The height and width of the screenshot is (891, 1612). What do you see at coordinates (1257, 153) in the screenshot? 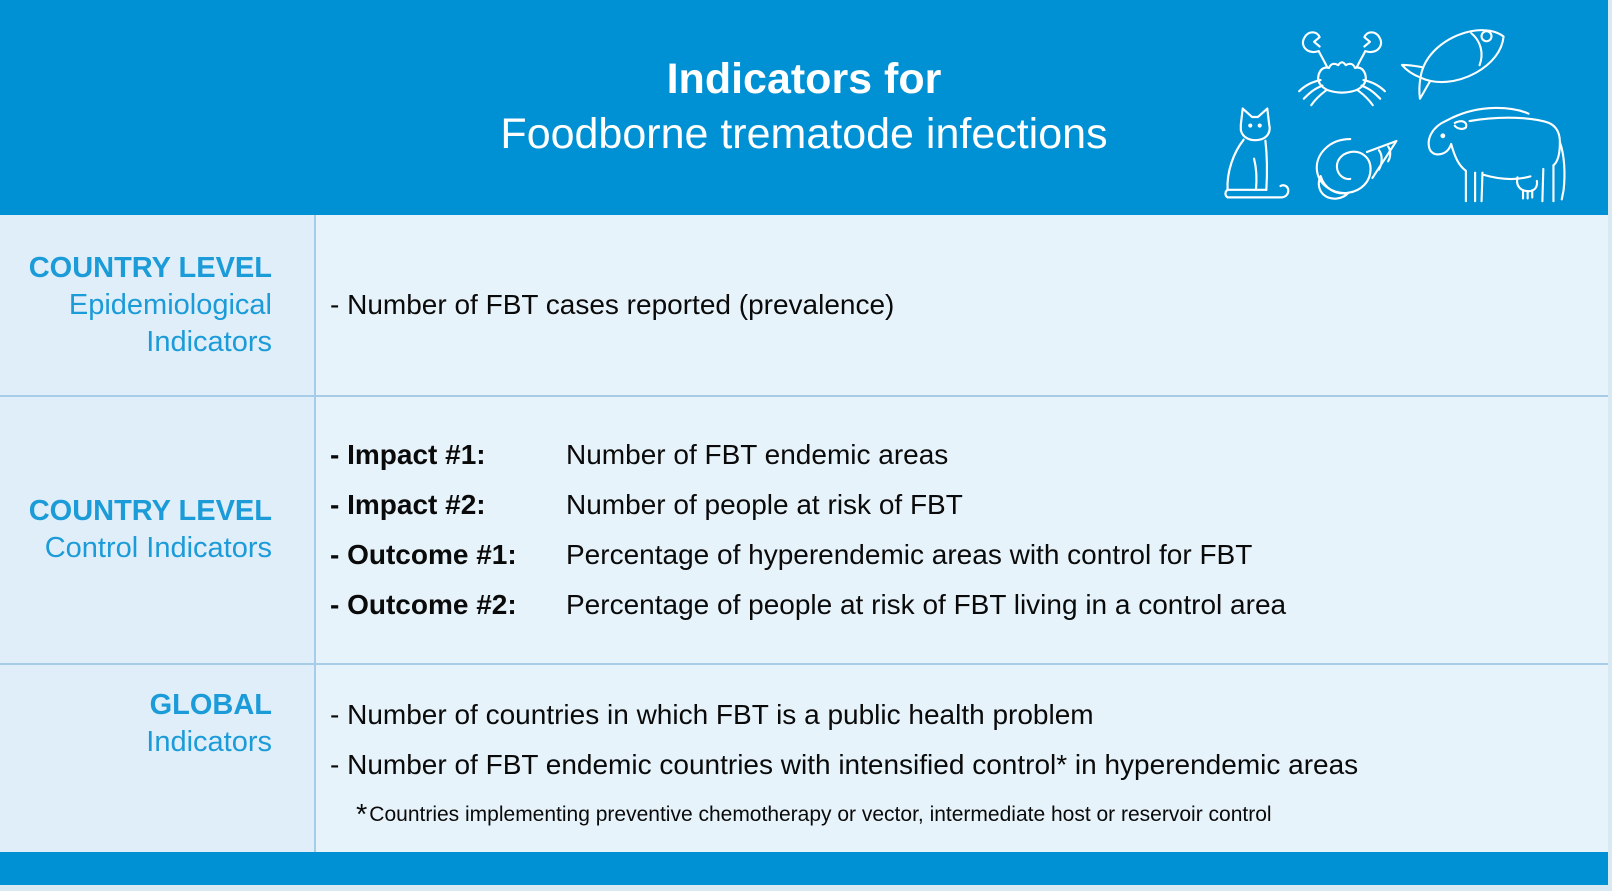
I see `cat-icon` at bounding box center [1257, 153].